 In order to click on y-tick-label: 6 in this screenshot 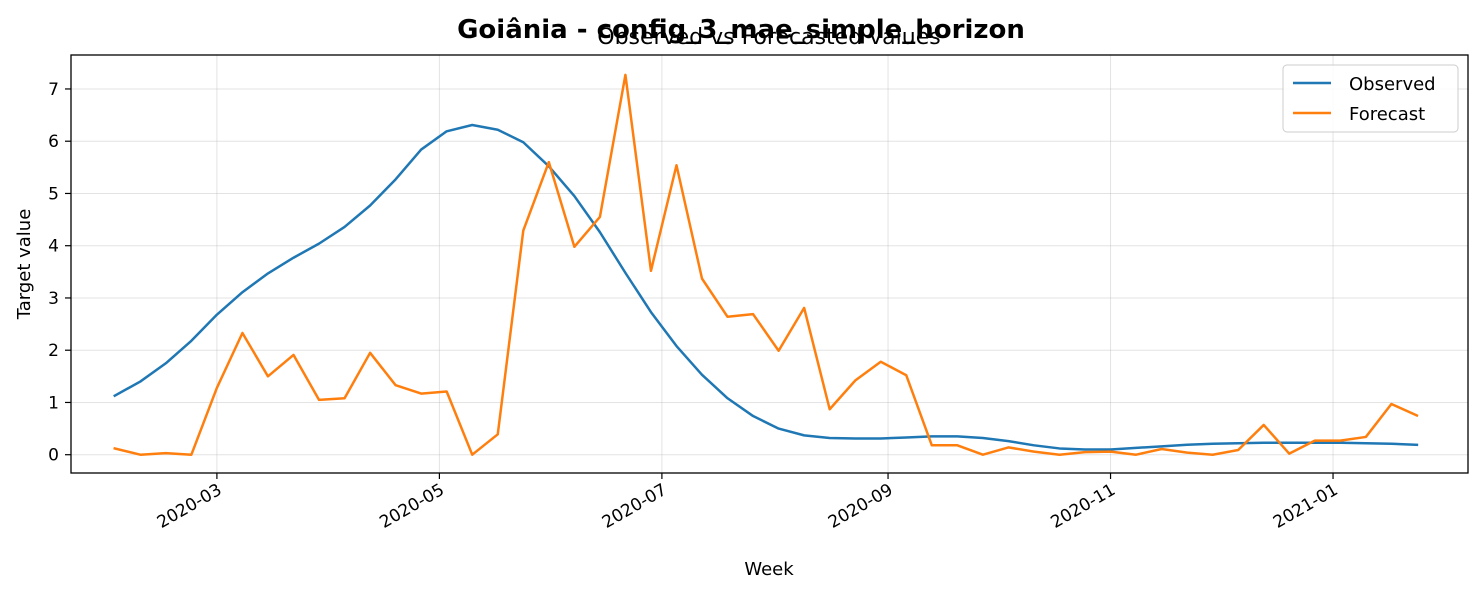, I will do `click(53, 142)`.